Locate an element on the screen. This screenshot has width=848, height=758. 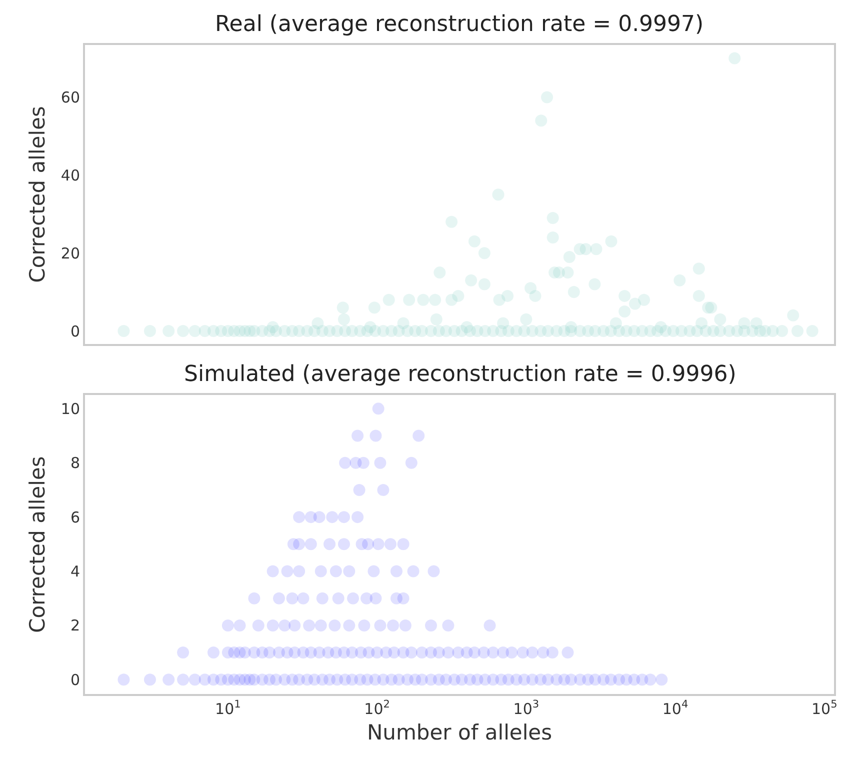
y-tick-label: 4 is located at coordinates (75, 571).